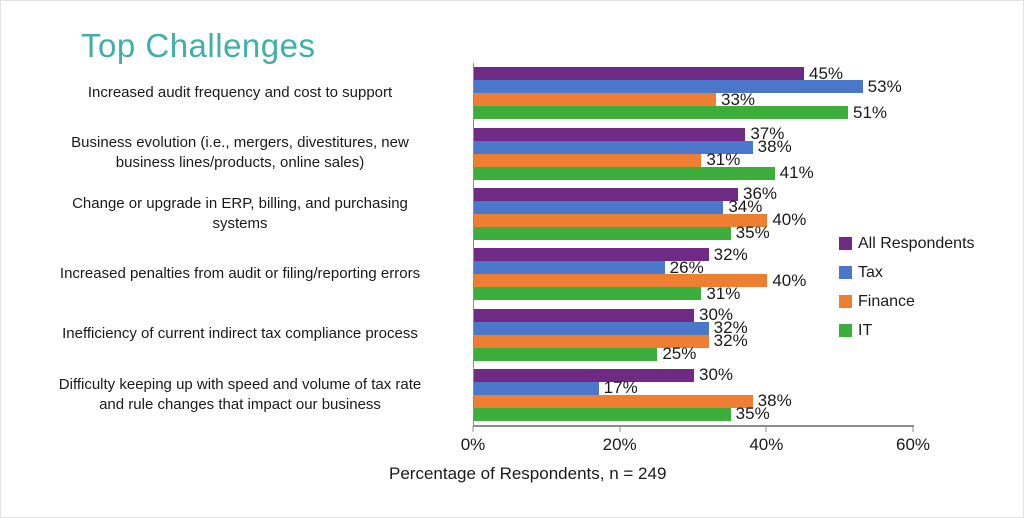 The width and height of the screenshot is (1024, 518). I want to click on legend-label: Finance, so click(886, 301).